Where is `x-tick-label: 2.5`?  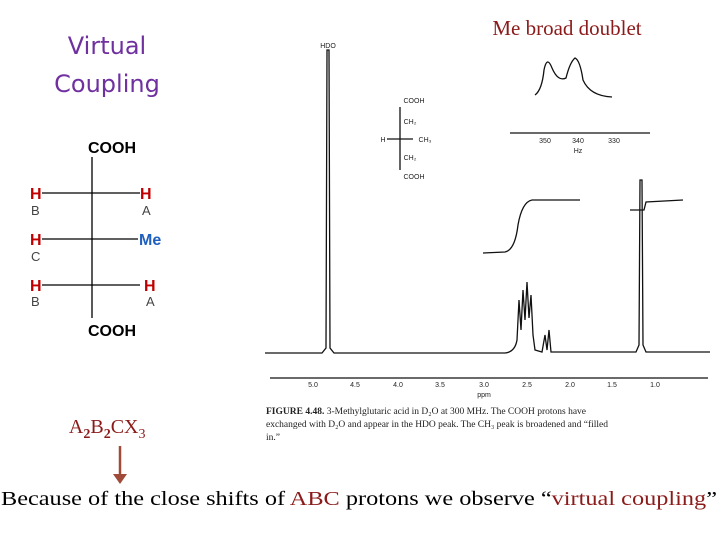
x-tick-label: 2.5 is located at coordinates (527, 385).